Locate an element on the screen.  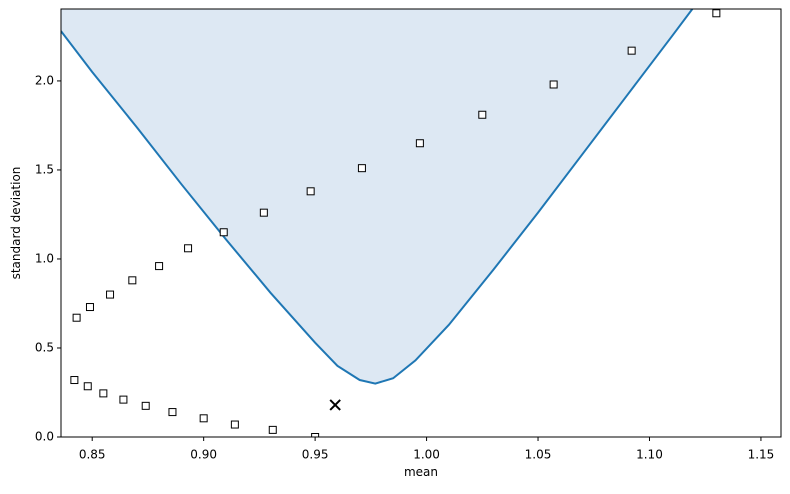
x-axis-label: mean is located at coordinates (421, 472).